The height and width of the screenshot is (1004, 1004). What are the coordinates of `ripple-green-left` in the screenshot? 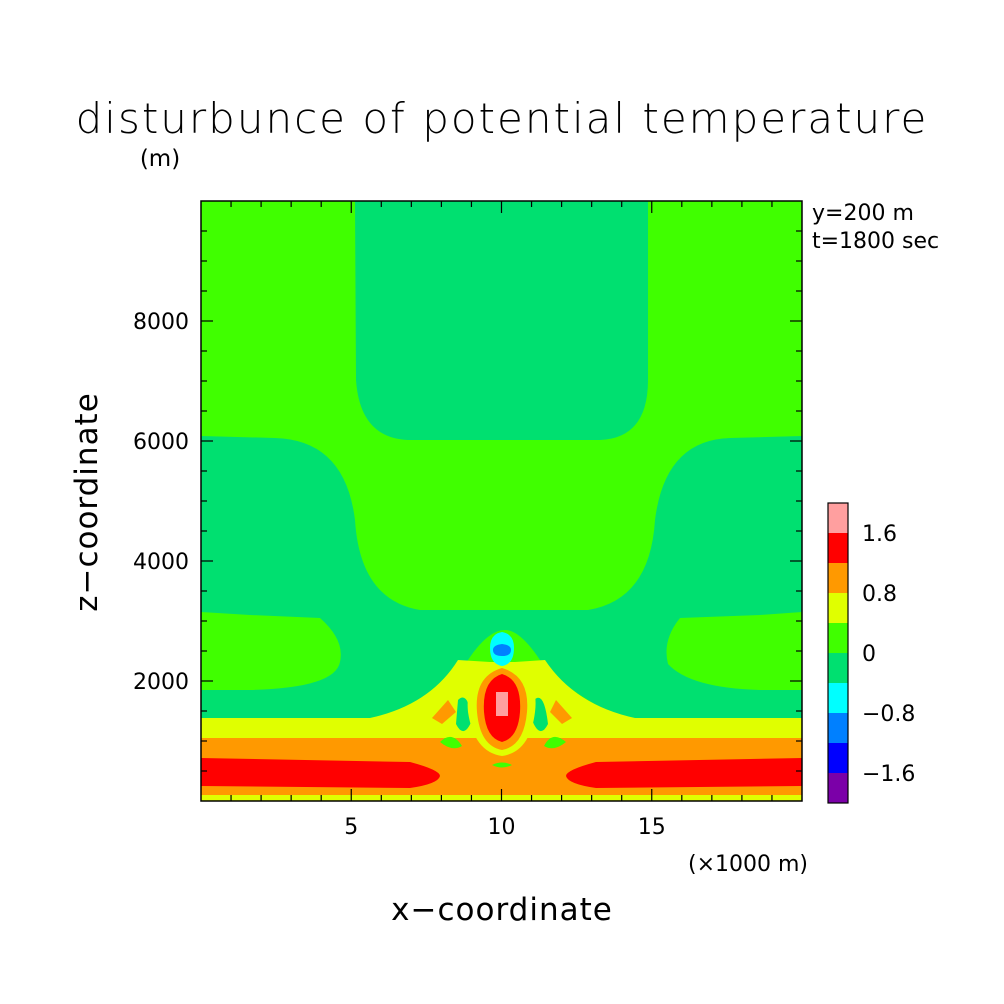 It's located at (451, 742).